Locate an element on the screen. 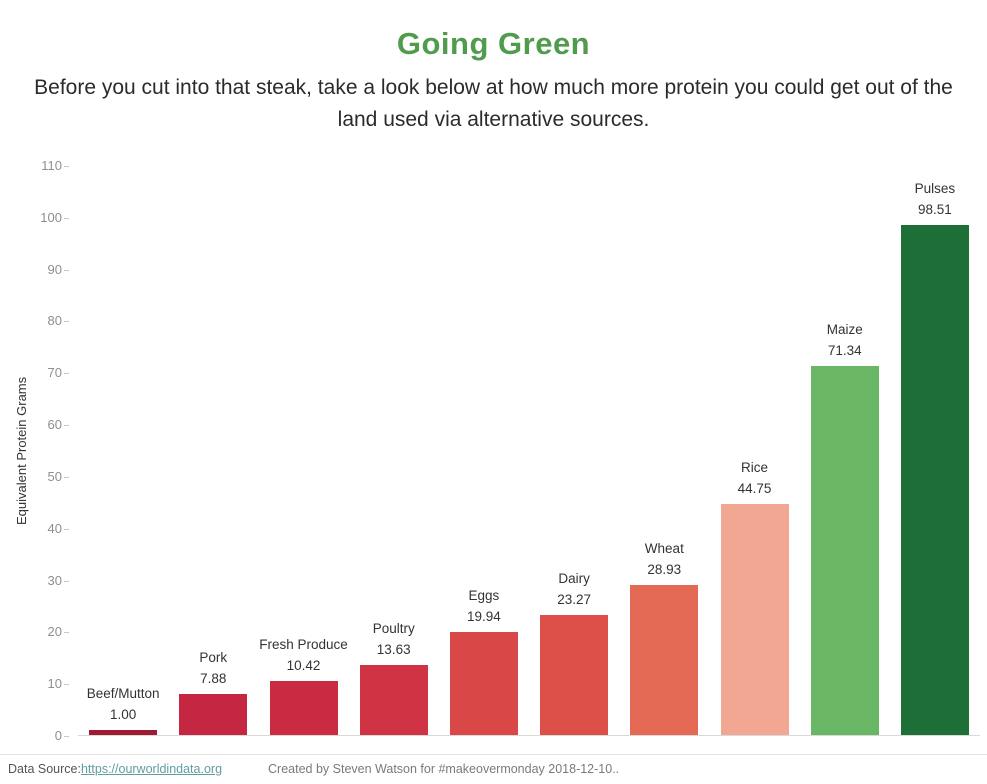 The width and height of the screenshot is (987, 784). page-title: Going Green is located at coordinates (493, 43).